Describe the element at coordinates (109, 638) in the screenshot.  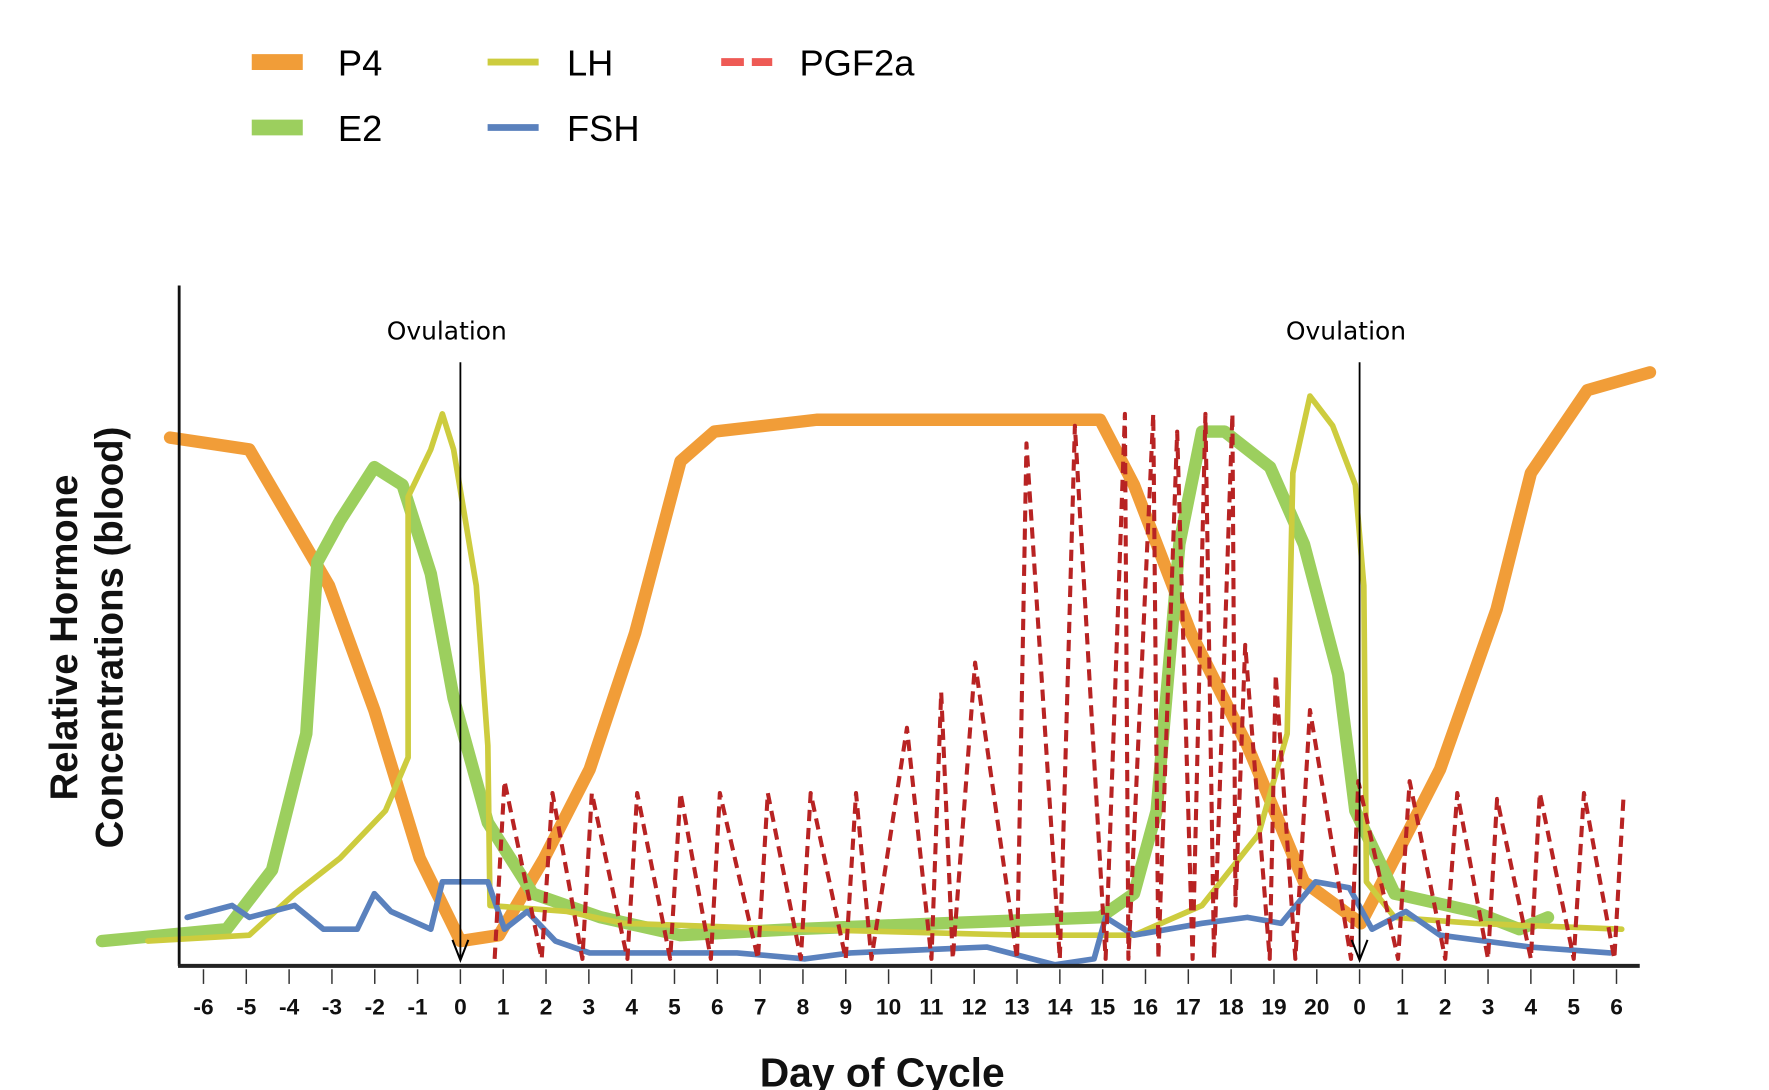
I see `y-axis-label-line2: Concentrations (blood)` at that location.